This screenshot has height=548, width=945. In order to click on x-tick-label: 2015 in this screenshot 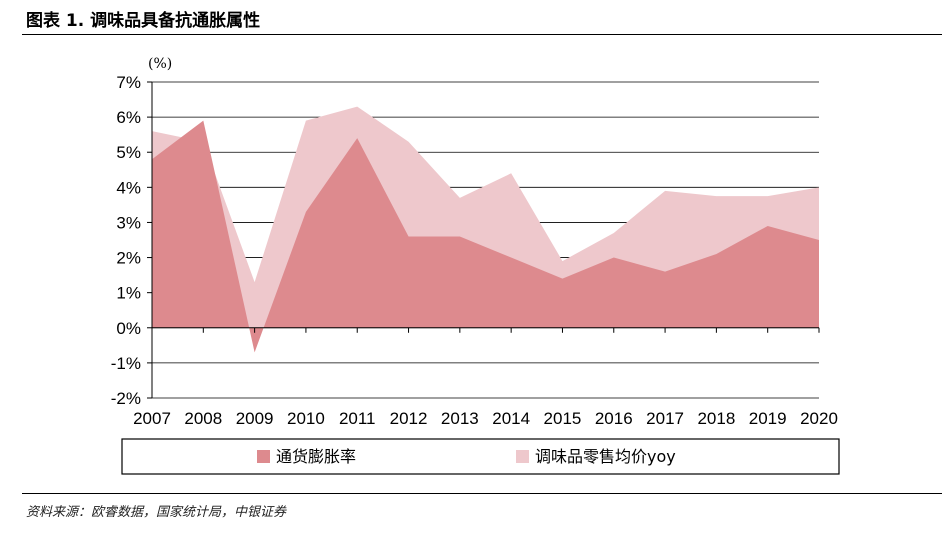, I will do `click(563, 418)`.